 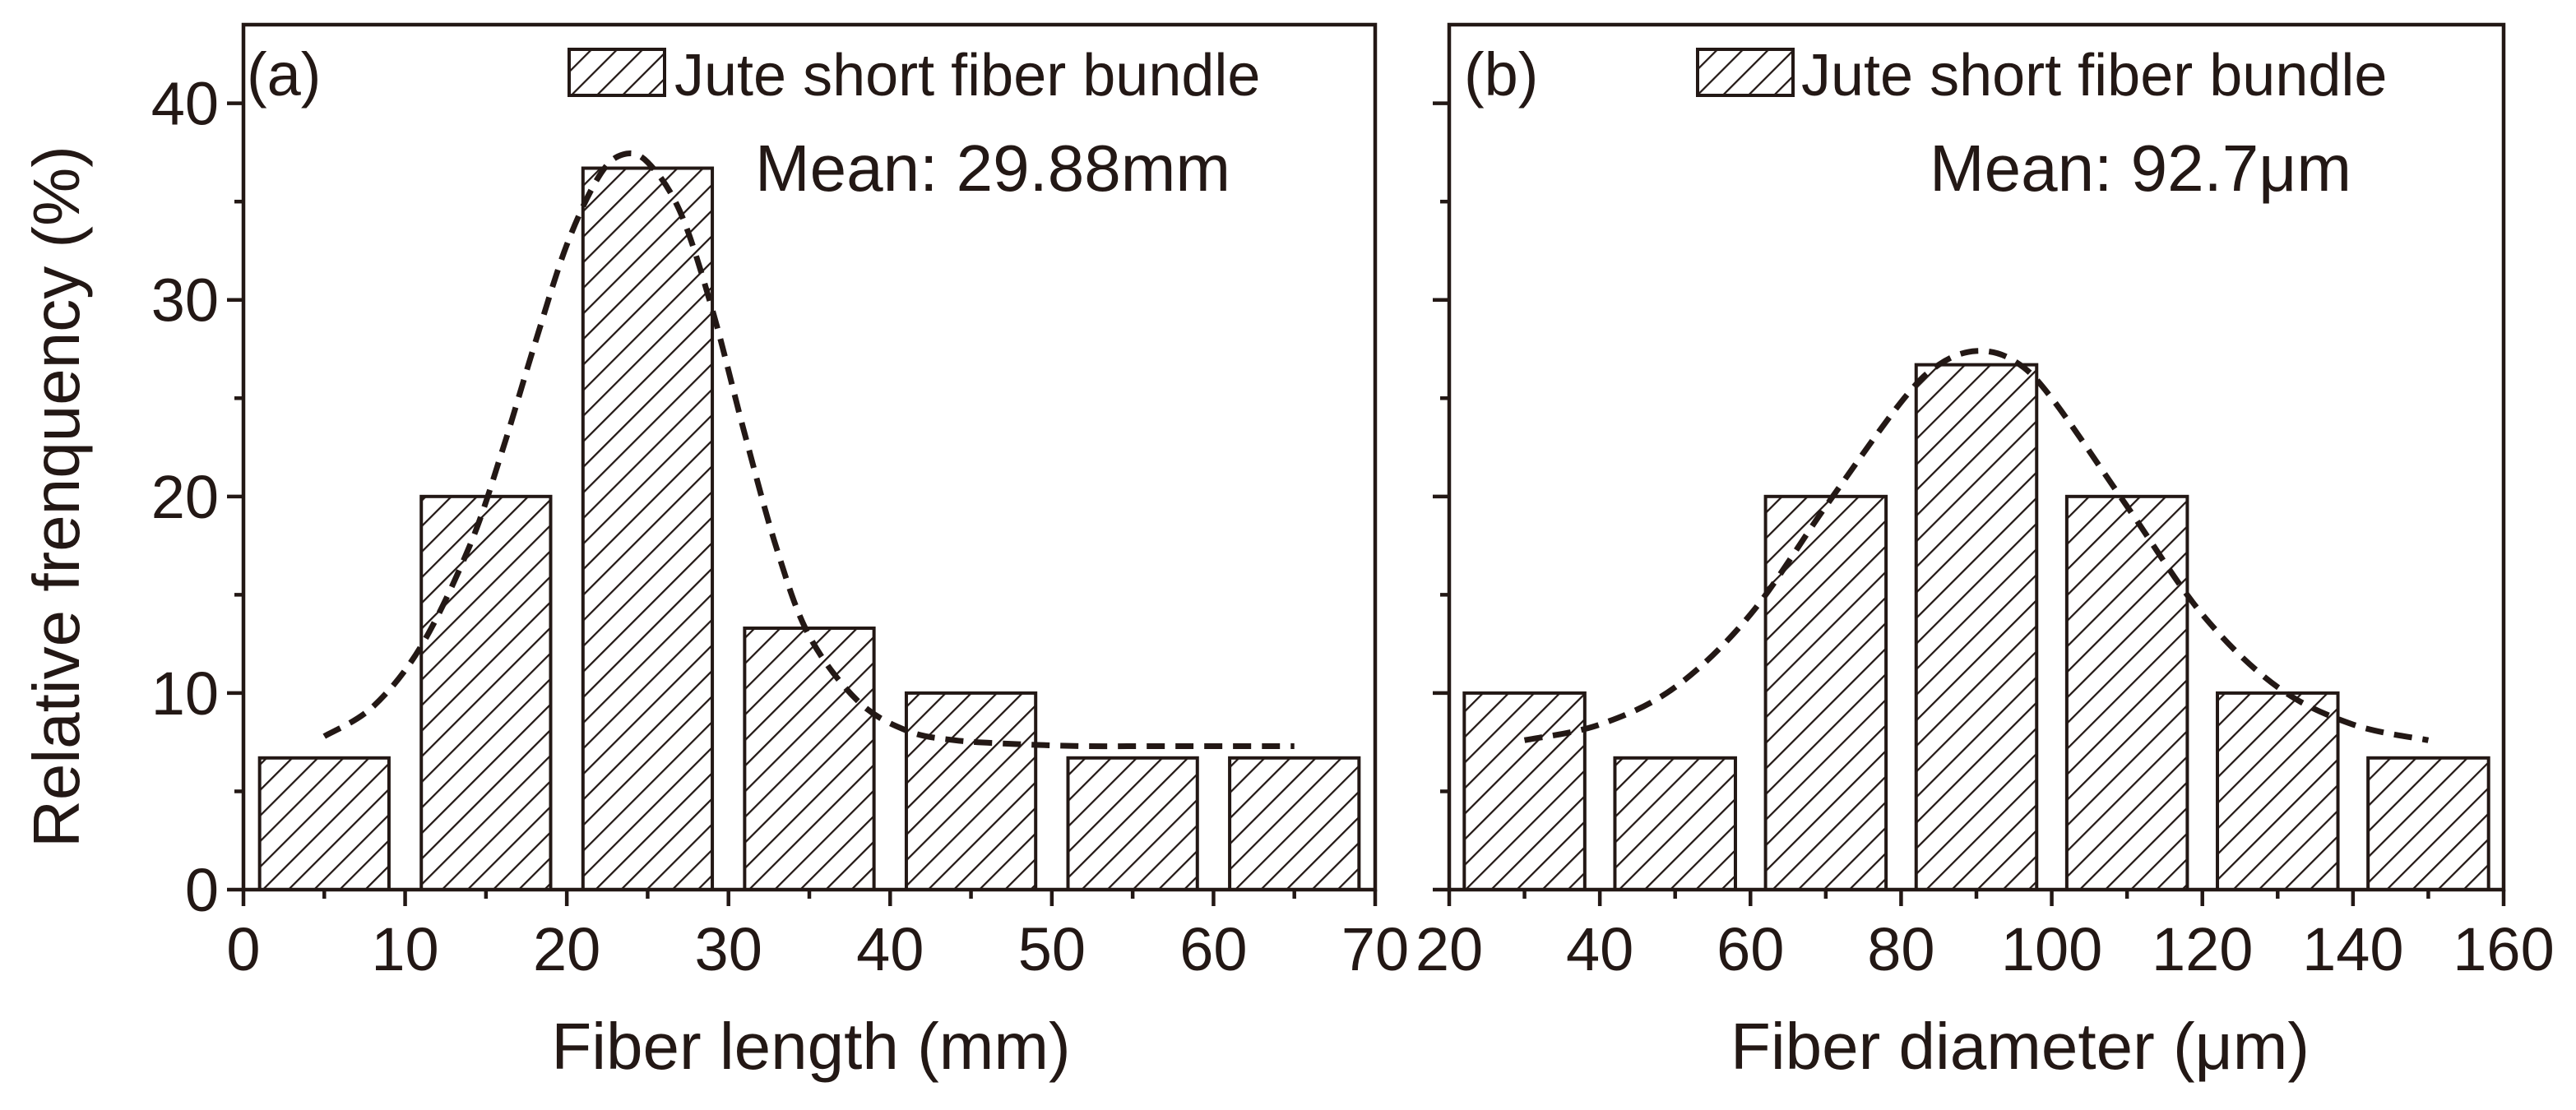 I want to click on panel-b-label: (b), so click(x=1501, y=74).